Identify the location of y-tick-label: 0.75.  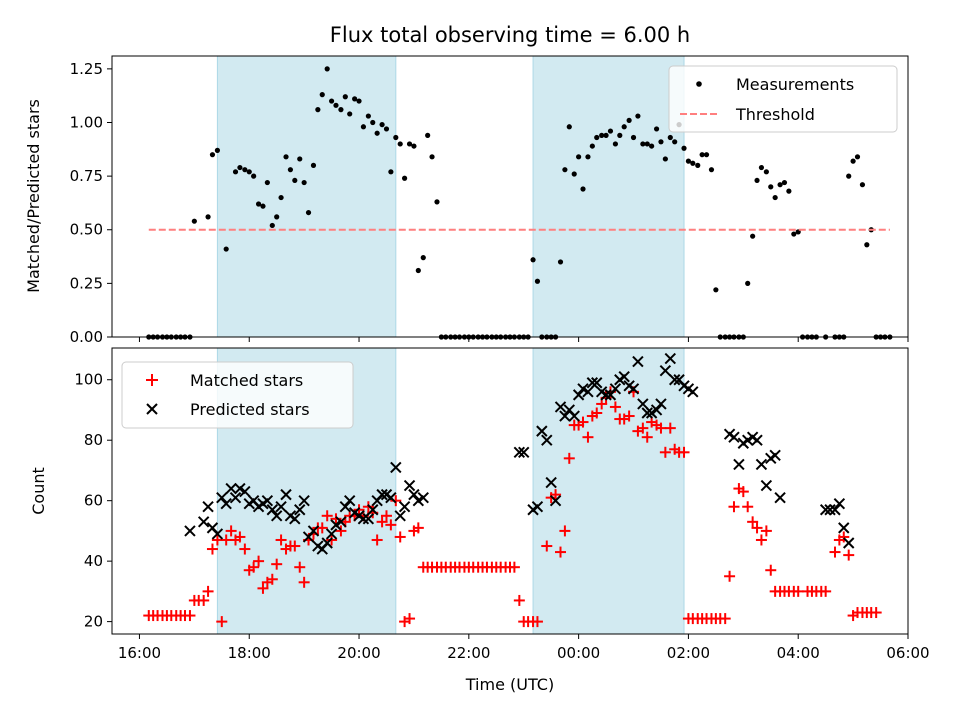
(86, 176).